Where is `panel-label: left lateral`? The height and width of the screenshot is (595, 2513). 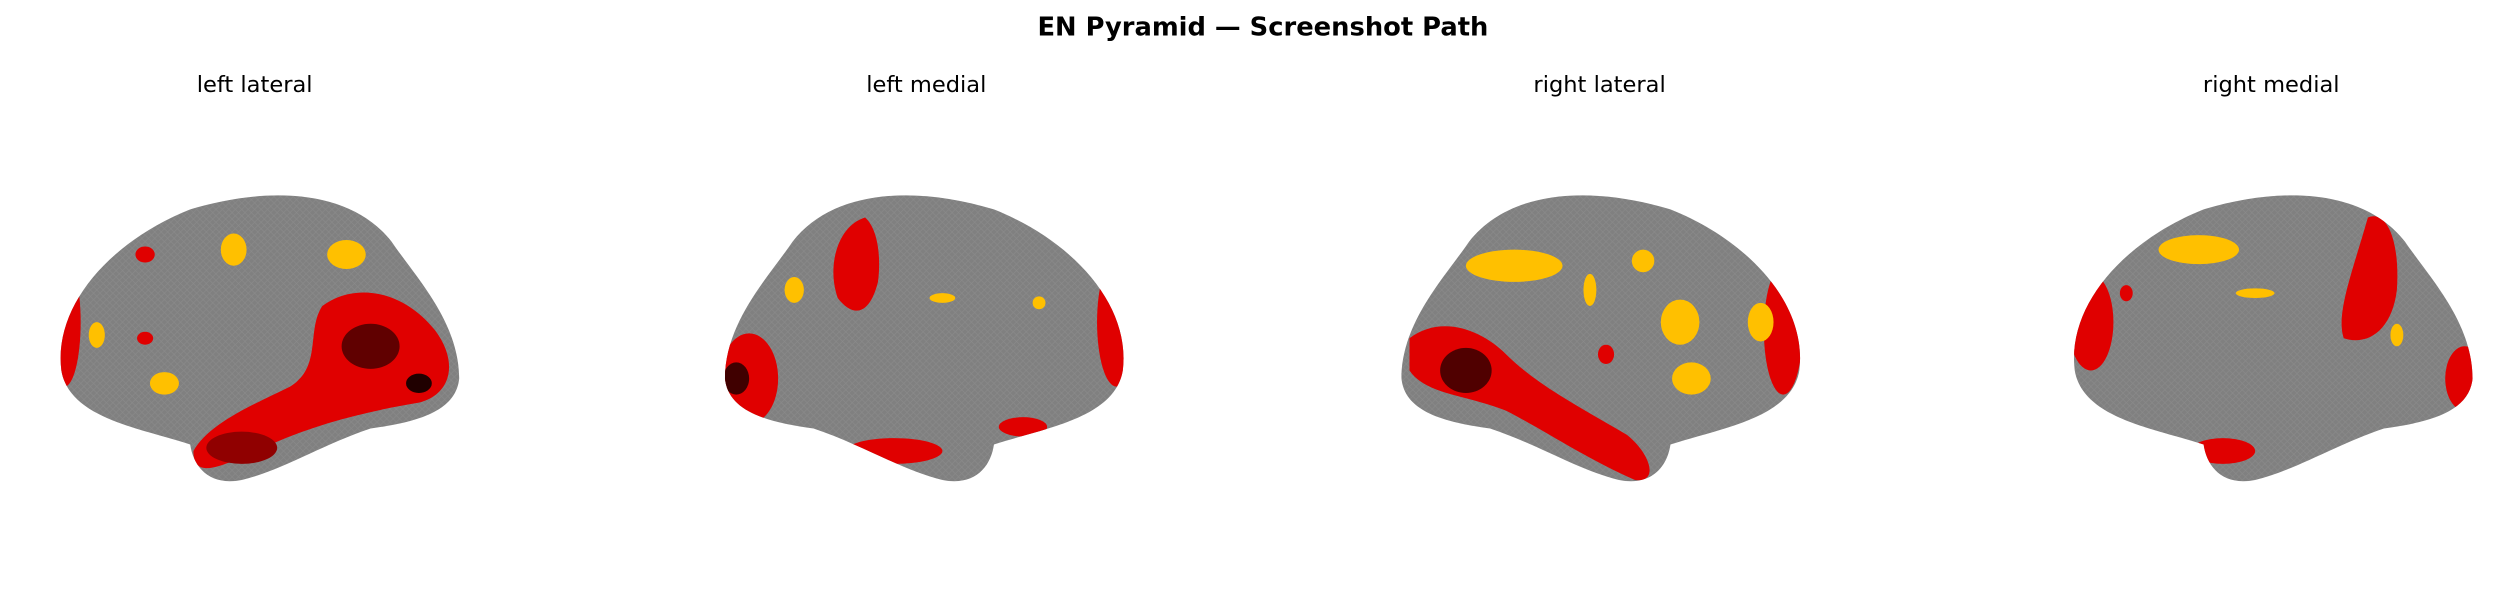
panel-label: left lateral is located at coordinates (255, 85).